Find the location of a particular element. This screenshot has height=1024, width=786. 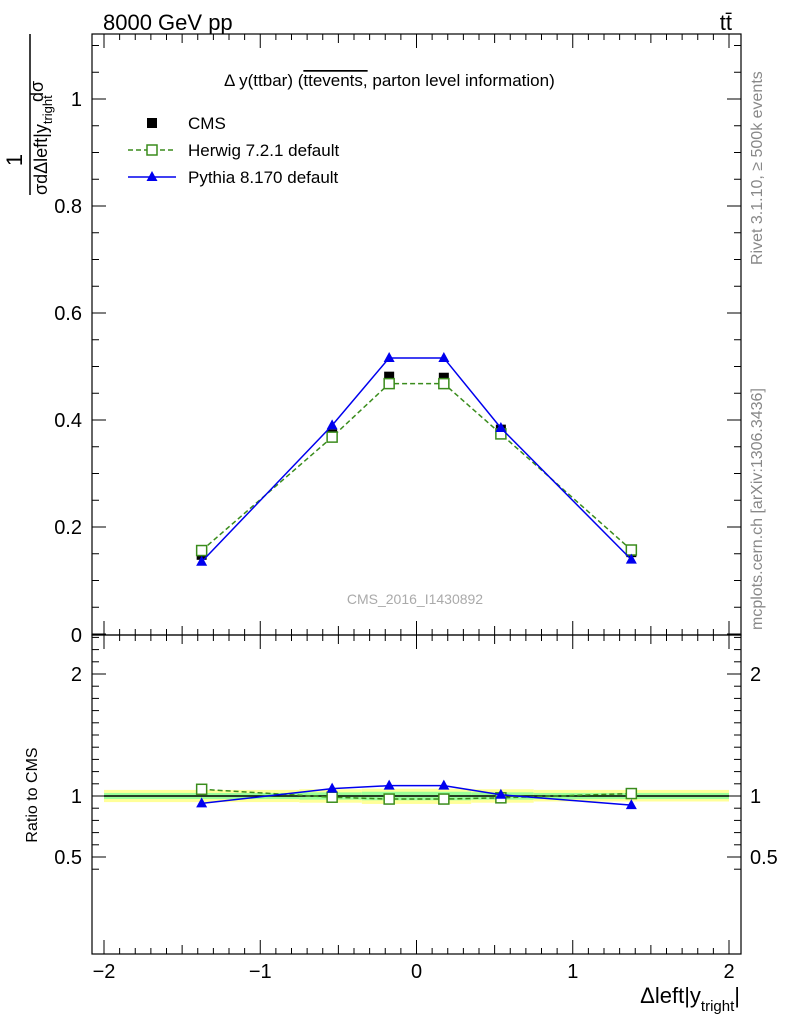

ylabel-one: 1 is located at coordinates (14, 160).